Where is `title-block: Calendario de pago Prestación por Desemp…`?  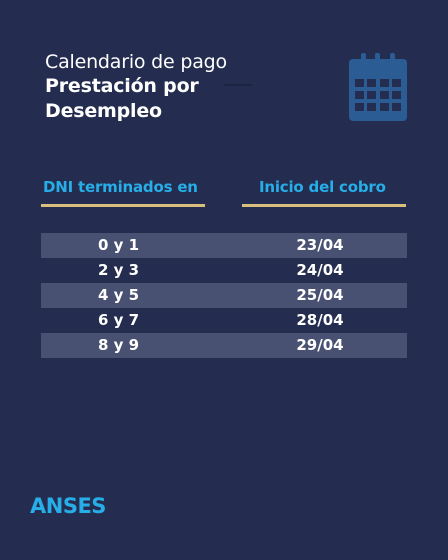 title-block: Calendario de pago Prestación por Desemp… is located at coordinates (136, 87).